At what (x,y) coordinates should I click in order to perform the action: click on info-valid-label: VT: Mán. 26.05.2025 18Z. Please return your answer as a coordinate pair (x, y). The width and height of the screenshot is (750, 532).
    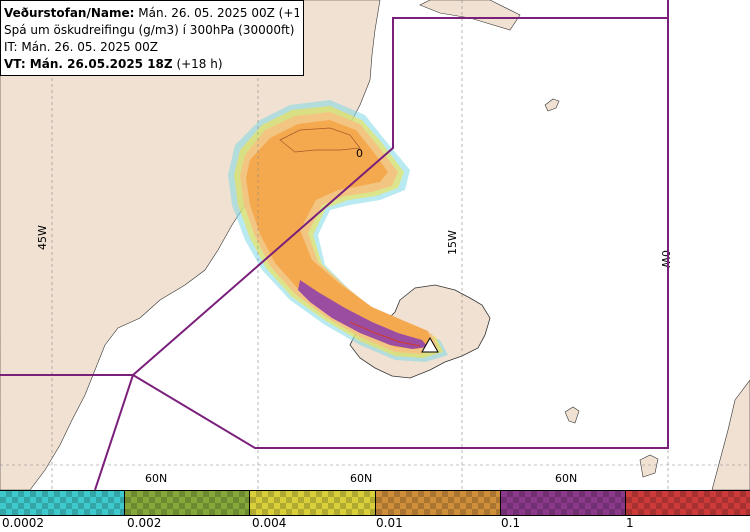
    Looking at the image, I should click on (88, 64).